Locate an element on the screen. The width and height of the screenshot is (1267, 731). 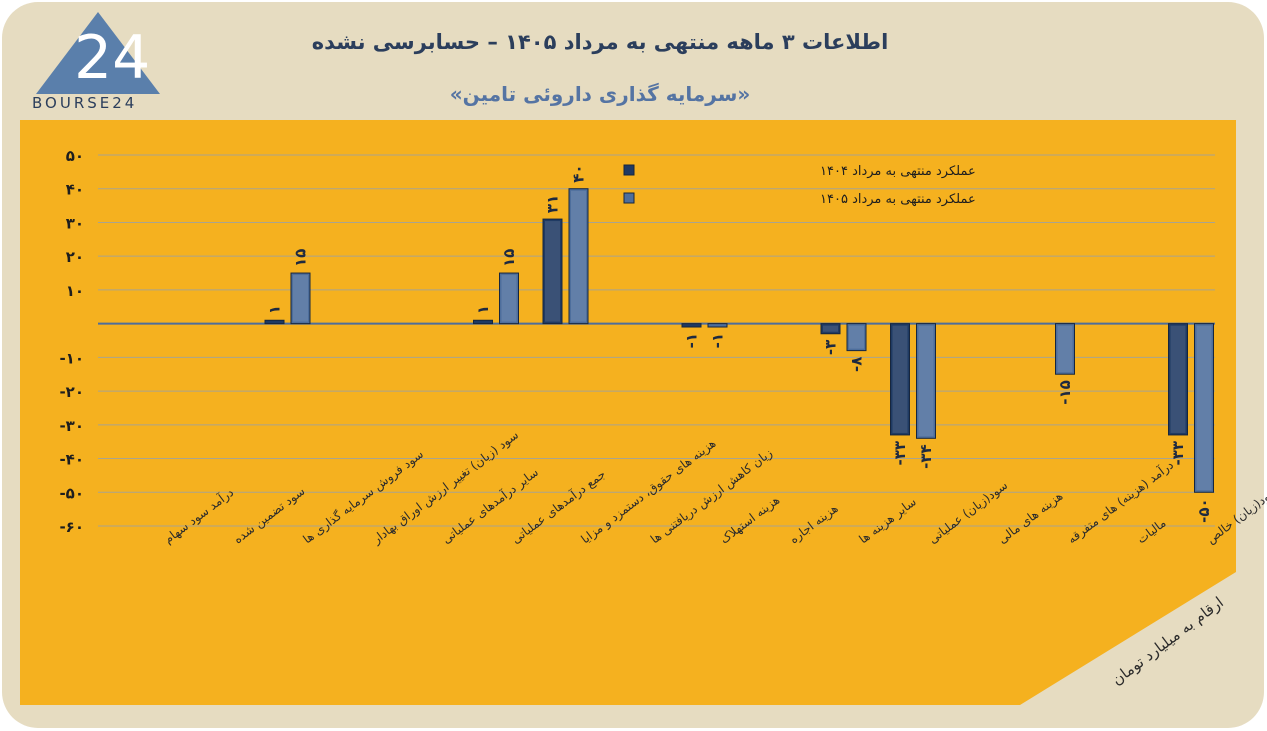
data-label-1405: -۱۵ is located at coordinates (1065, 392).